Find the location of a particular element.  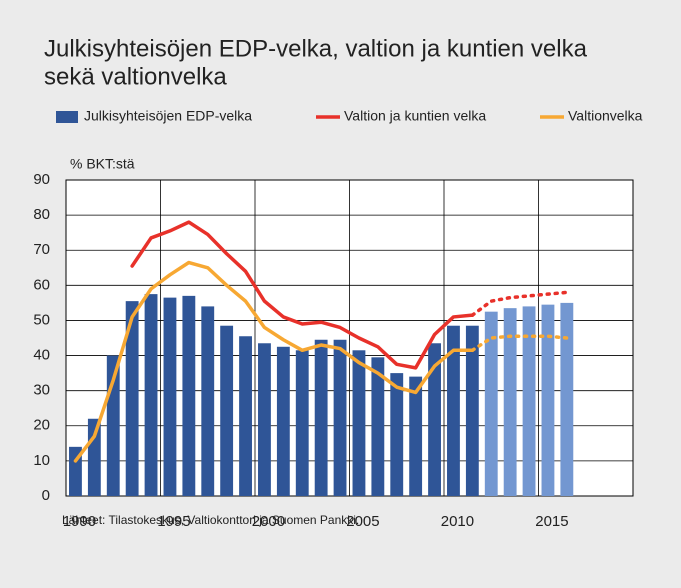

chart-title: sekä valtionvelka is located at coordinates (135, 76).